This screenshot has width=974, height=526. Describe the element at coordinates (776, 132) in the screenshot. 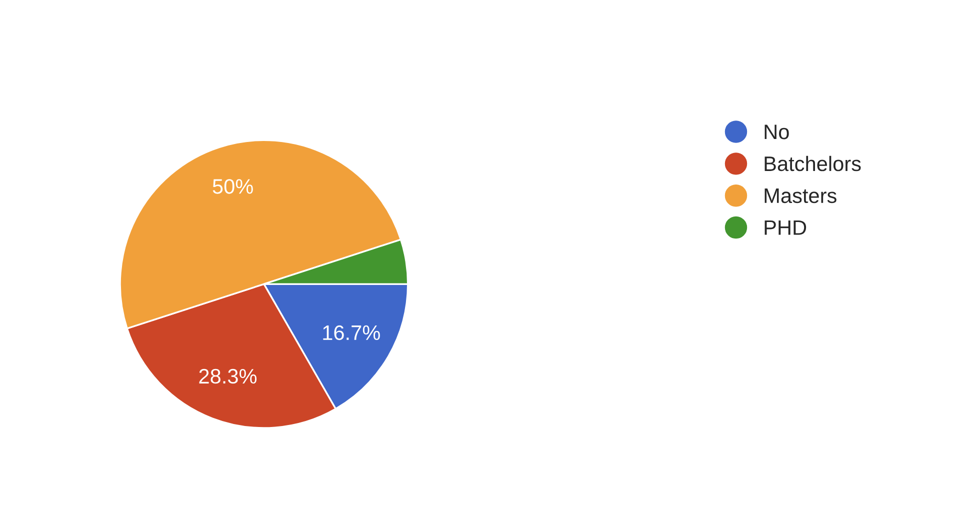

I see `legend-label: No` at that location.